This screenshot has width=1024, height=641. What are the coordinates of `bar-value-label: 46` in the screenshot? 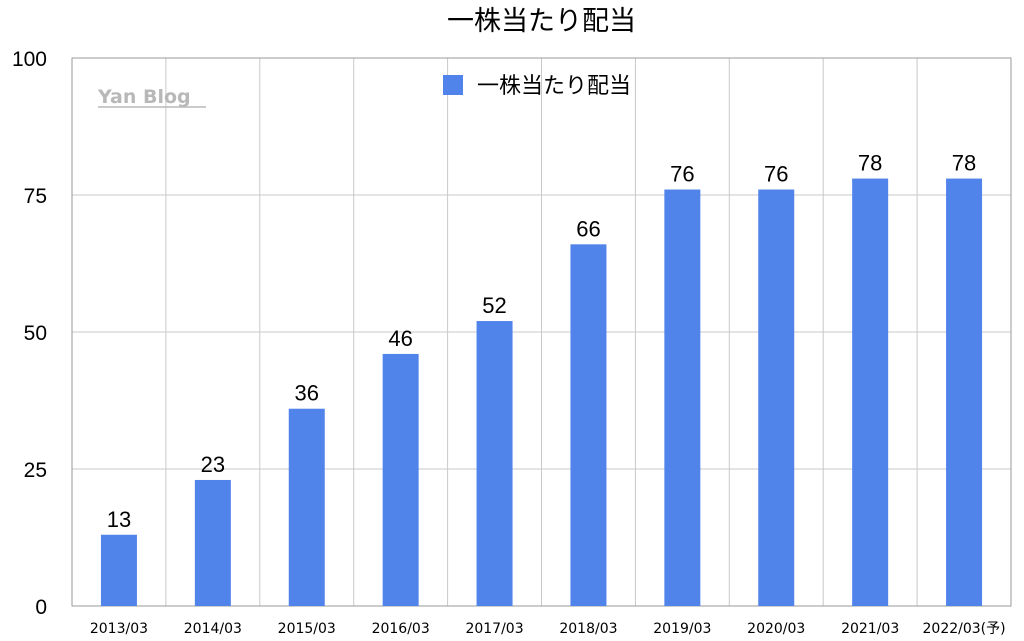 It's located at (400, 338).